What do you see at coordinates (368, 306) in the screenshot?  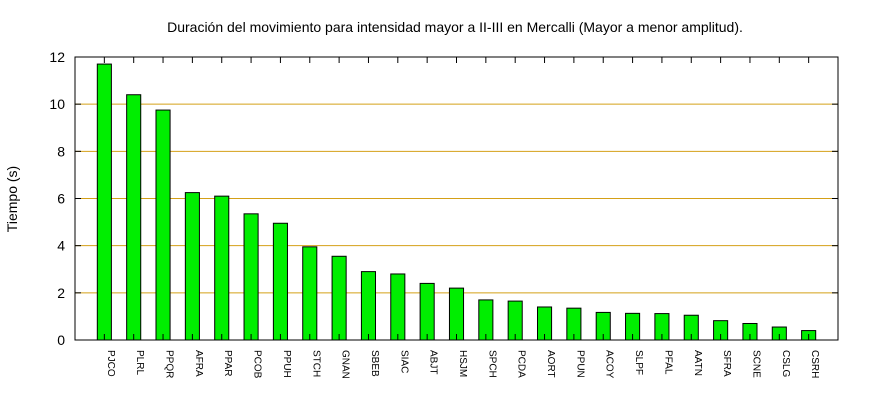 I see `bar-sbeb` at bounding box center [368, 306].